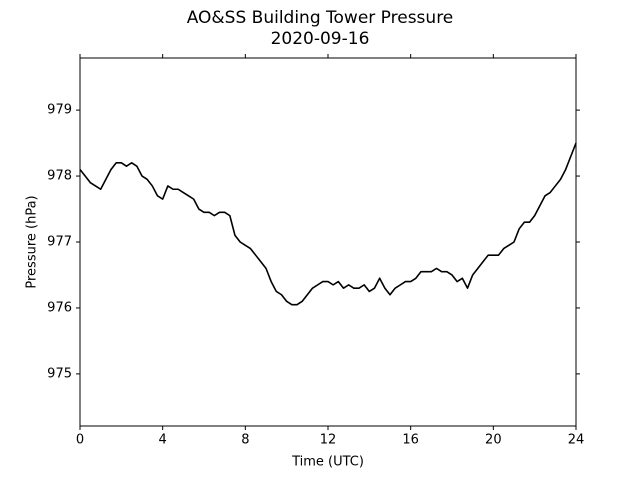 The width and height of the screenshot is (640, 480). I want to click on chart-title: AO&SS Building Tower Pressure, so click(320, 18).